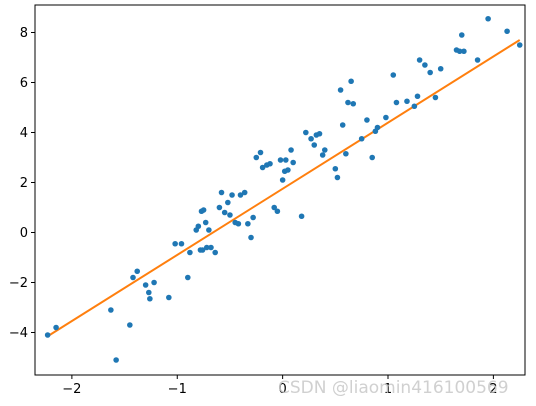 The image size is (536, 406). I want to click on y-tick-label: −2, so click(18, 283).